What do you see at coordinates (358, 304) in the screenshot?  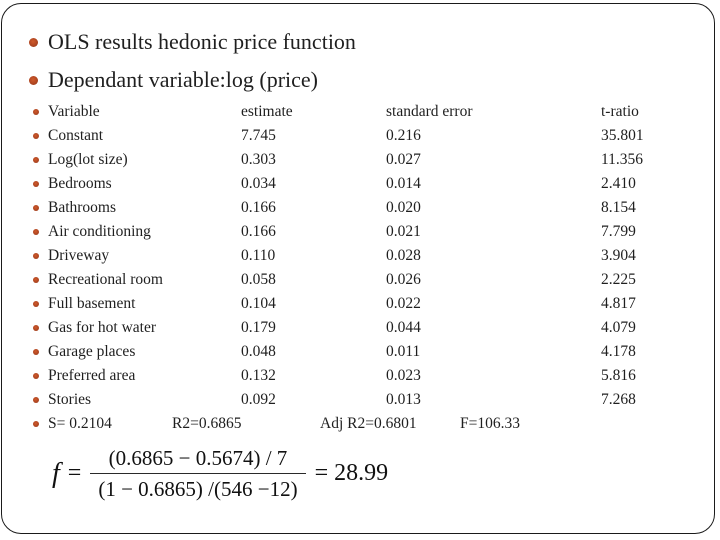 I see `table-row: Full basement 0.104 0.022 4.817` at bounding box center [358, 304].